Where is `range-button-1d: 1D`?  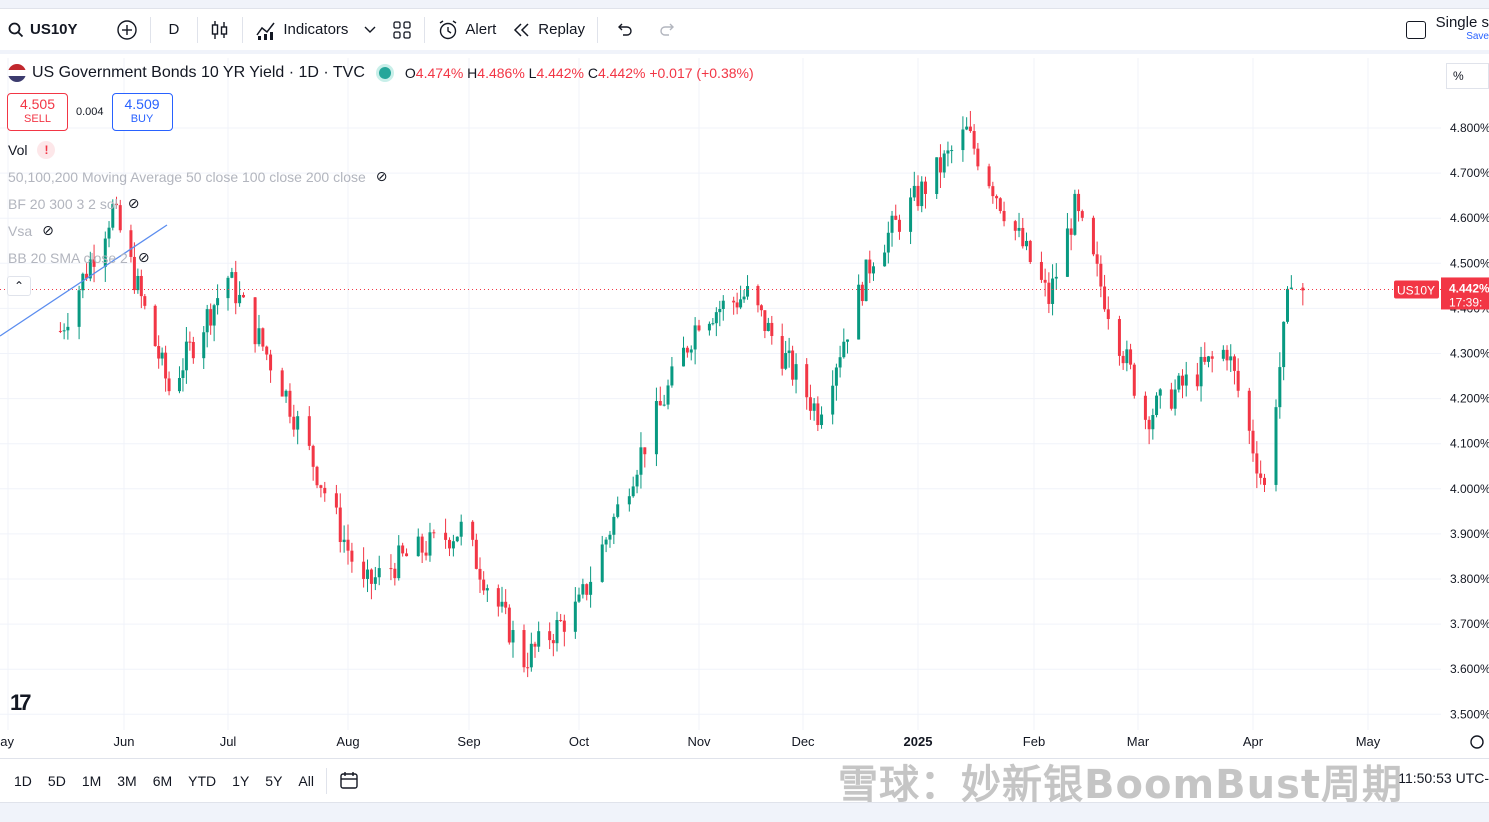
range-button-1d: 1D is located at coordinates (23, 780).